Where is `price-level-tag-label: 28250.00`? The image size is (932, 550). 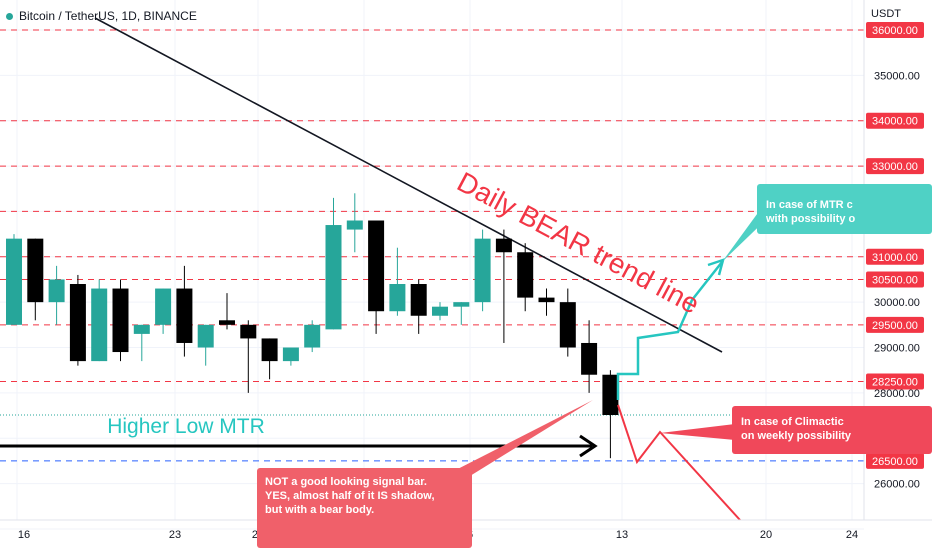
price-level-tag-label: 28250.00 is located at coordinates (895, 383).